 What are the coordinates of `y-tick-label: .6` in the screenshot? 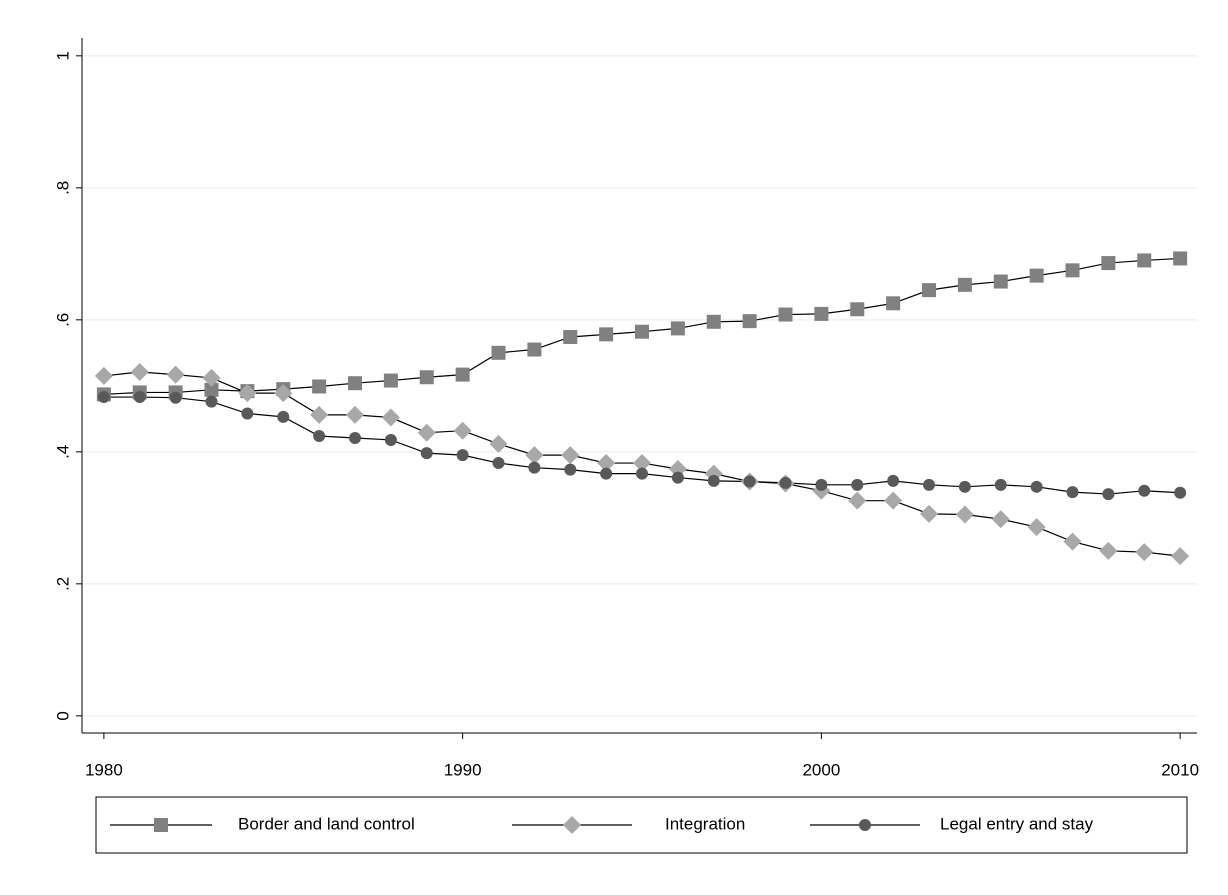 It's located at (62, 320).